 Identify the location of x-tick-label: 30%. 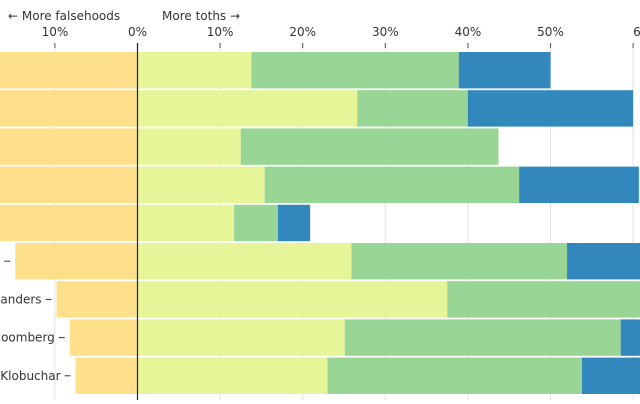
(385, 32).